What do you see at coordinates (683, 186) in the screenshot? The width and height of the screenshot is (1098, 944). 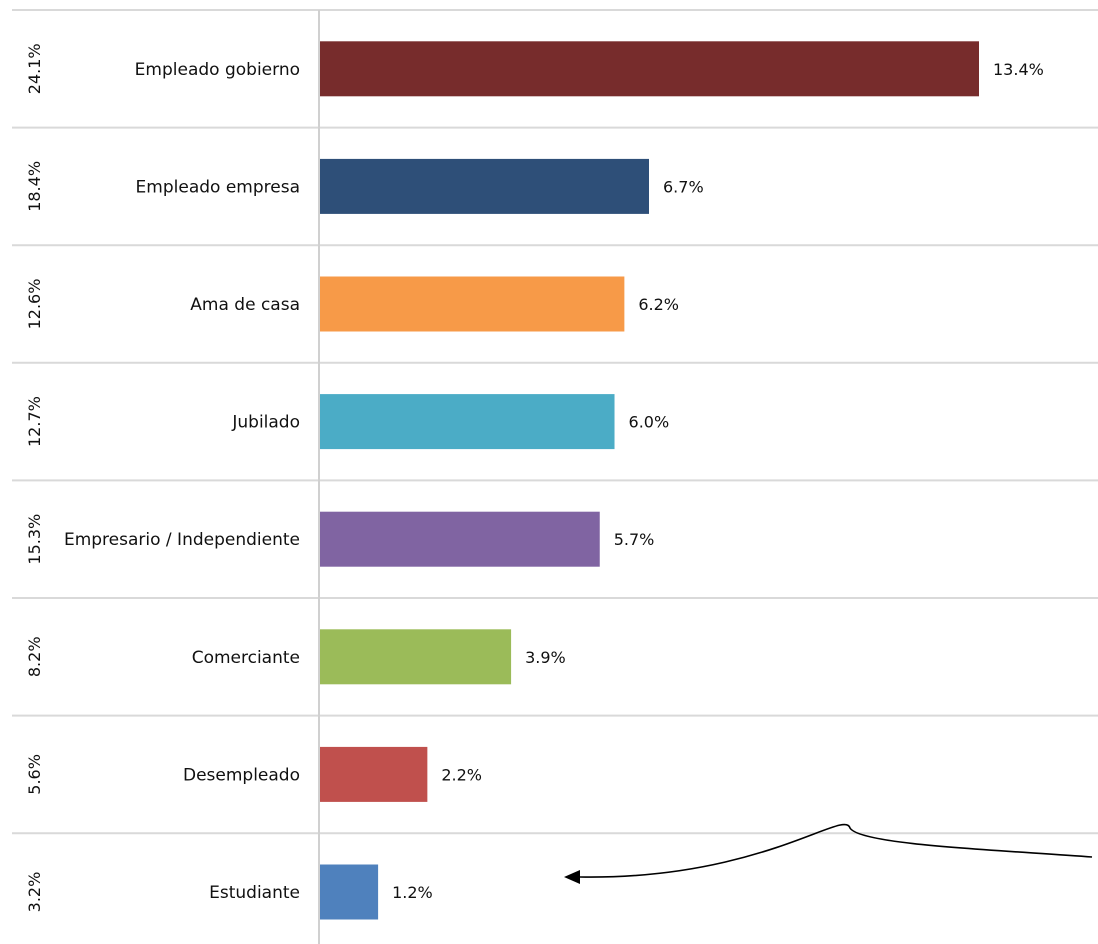 I see `value-label: 6.7%` at bounding box center [683, 186].